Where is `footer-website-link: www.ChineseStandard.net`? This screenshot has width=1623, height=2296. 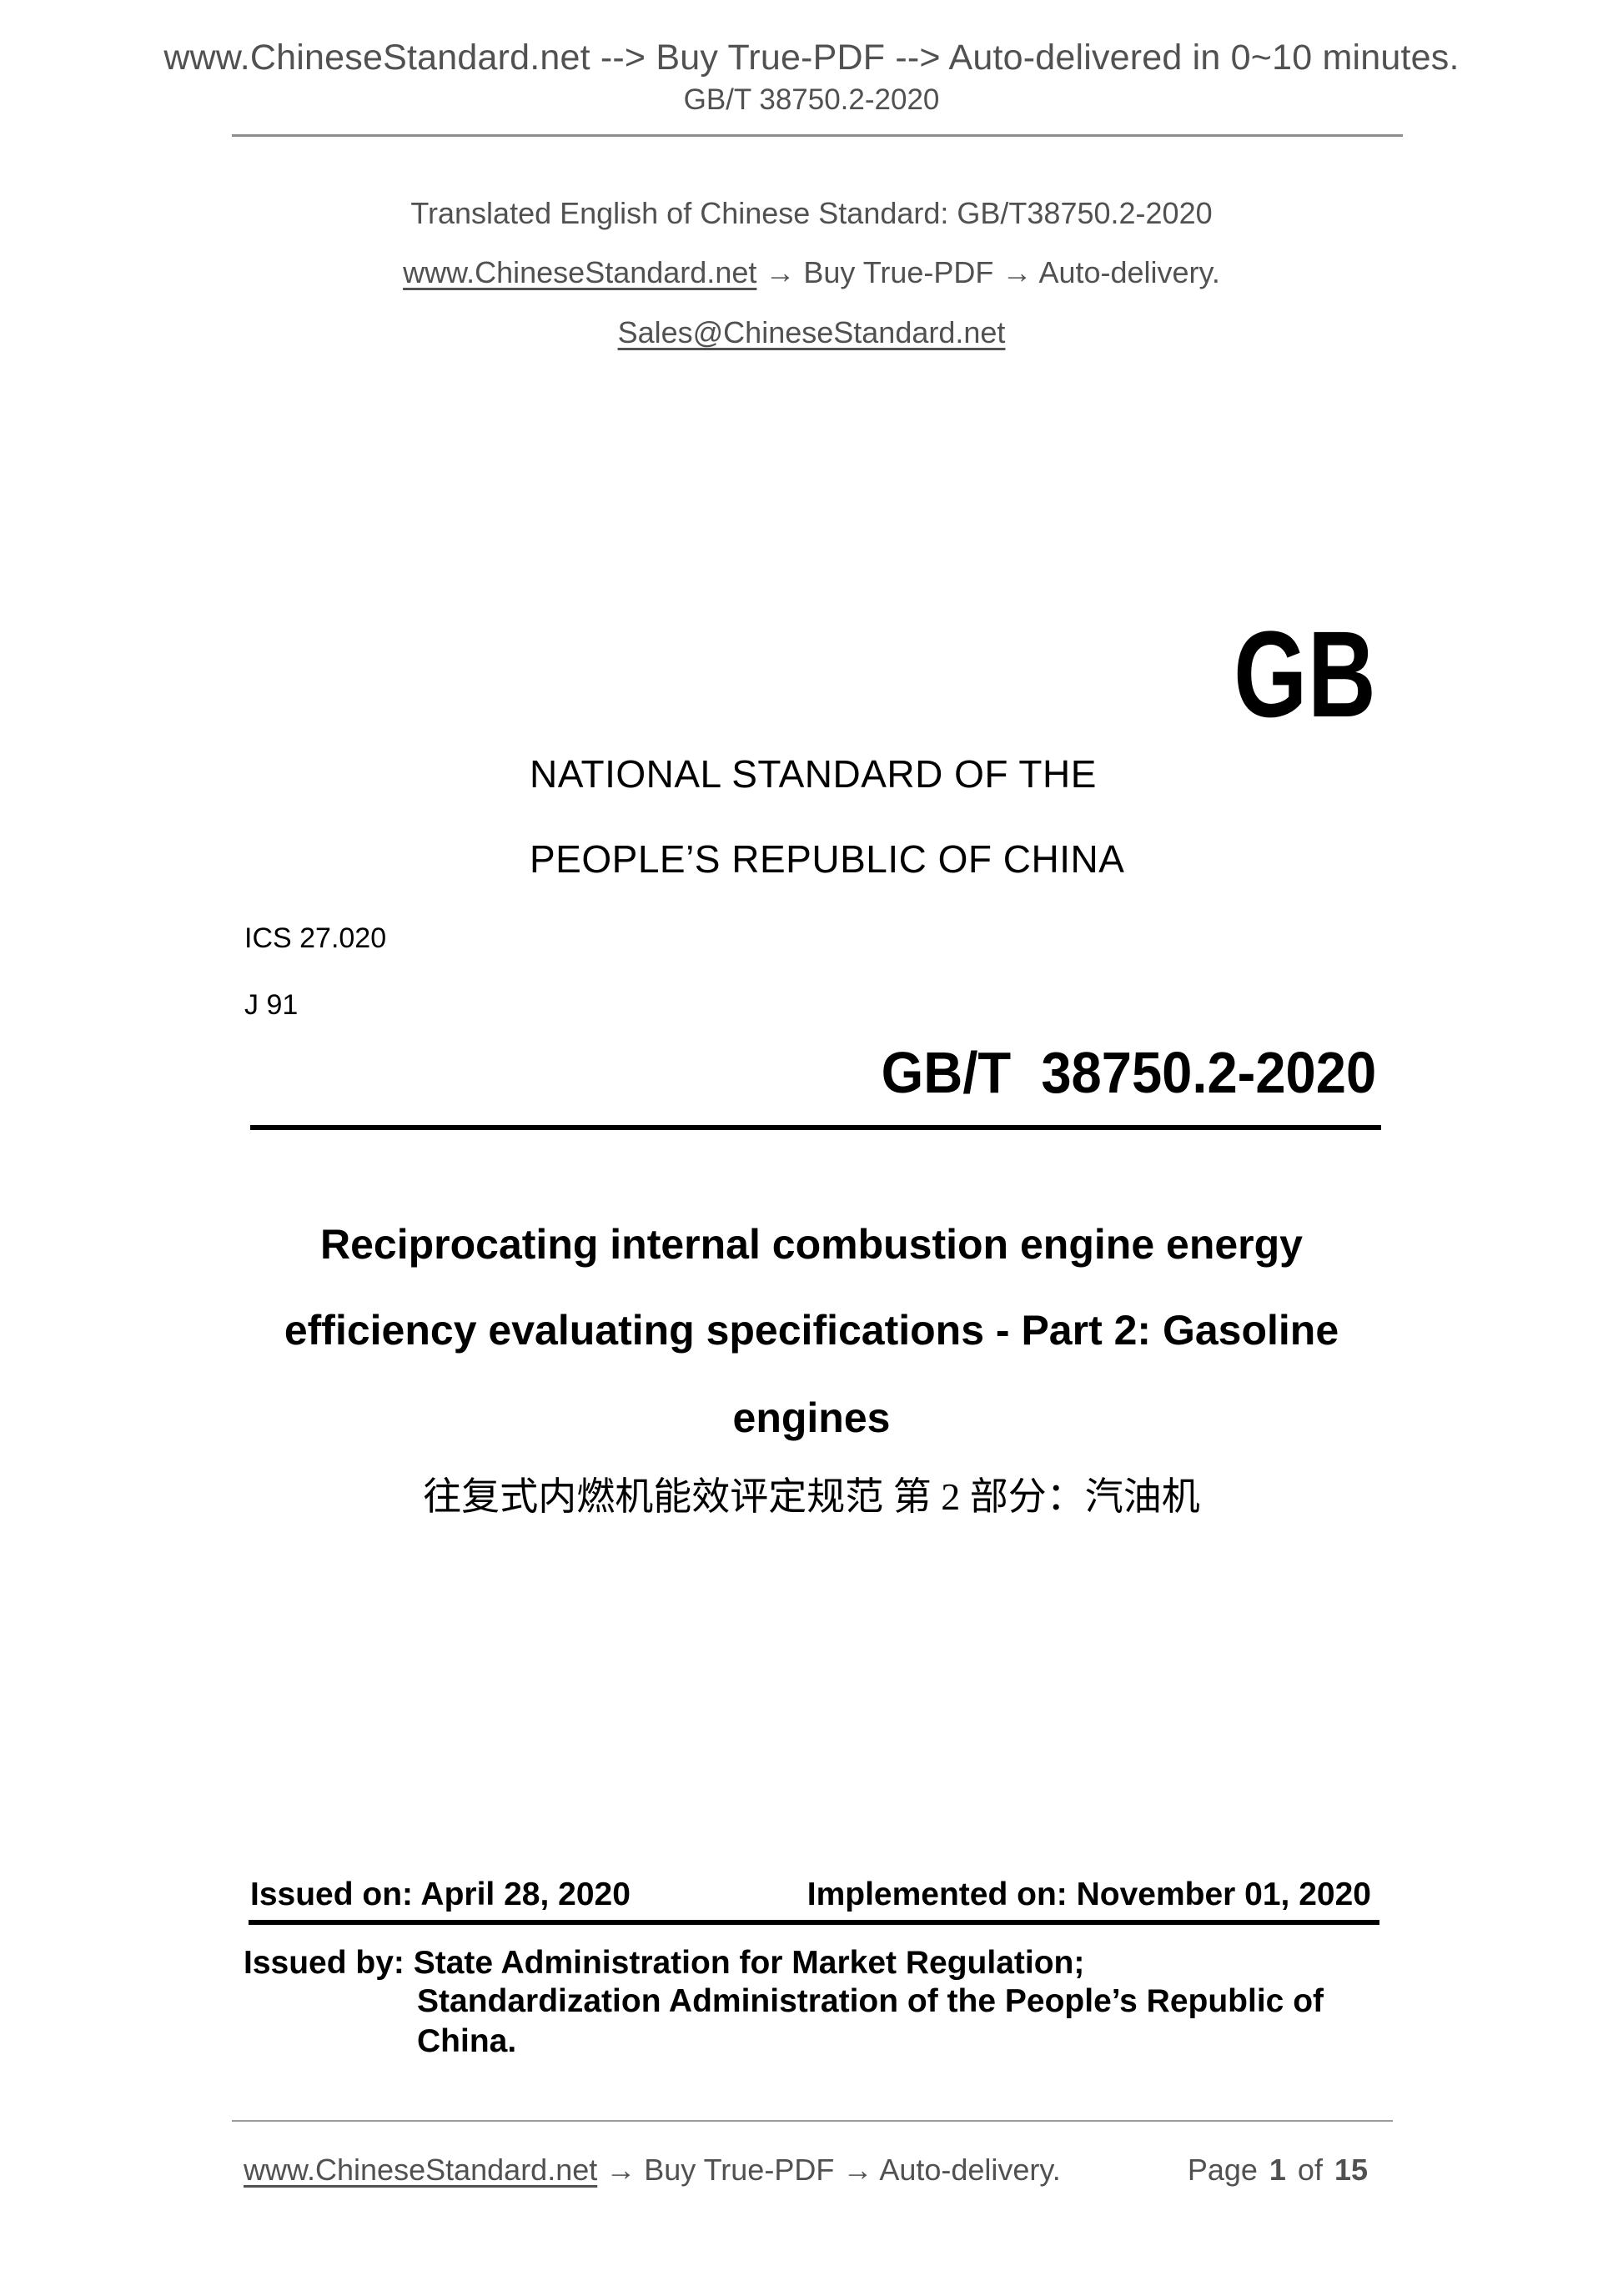
footer-website-link: www.ChineseStandard.net is located at coordinates (421, 2170).